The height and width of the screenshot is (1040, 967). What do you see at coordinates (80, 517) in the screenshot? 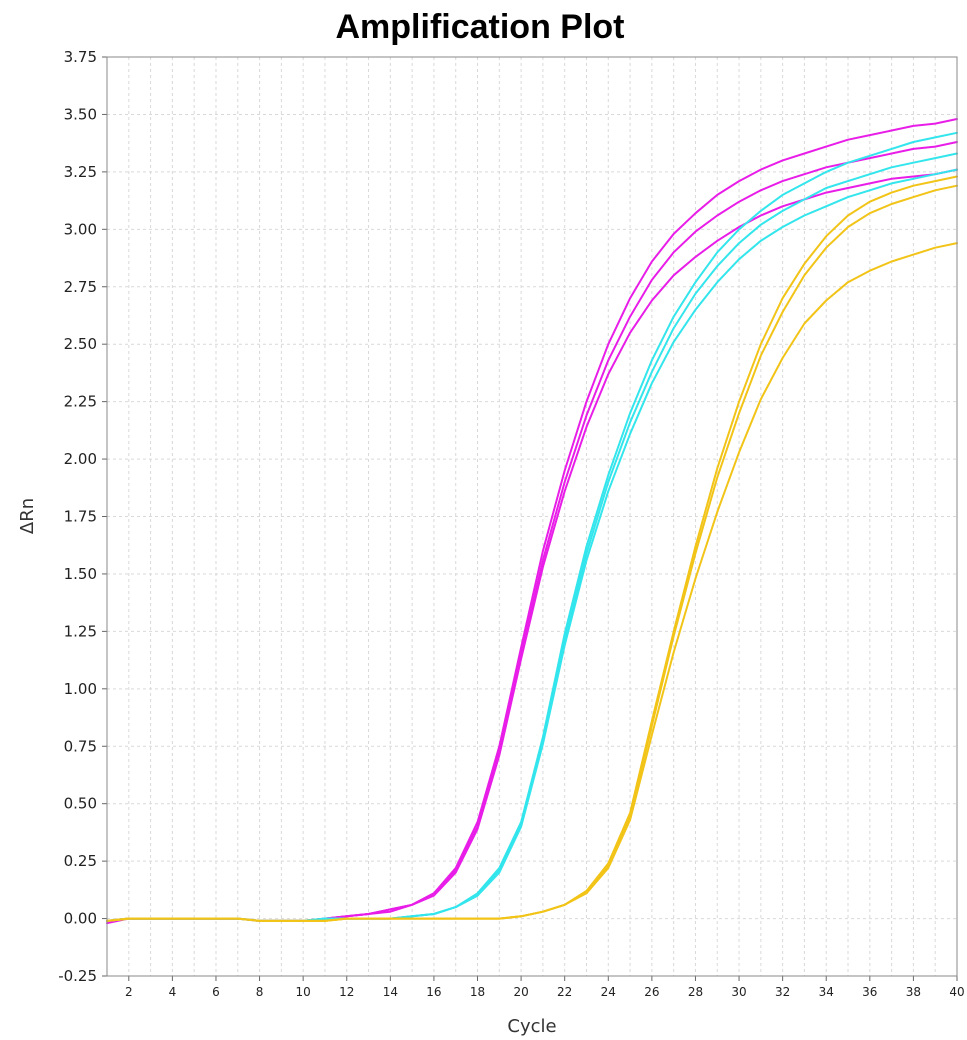
I see `y-tick-label: 1.75` at bounding box center [80, 517].